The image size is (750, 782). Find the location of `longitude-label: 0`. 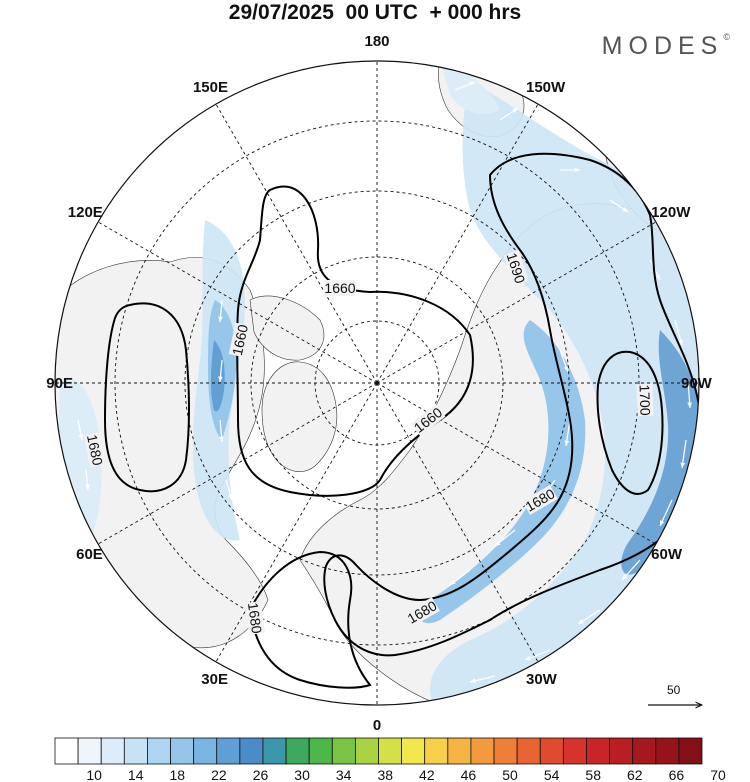

longitude-label: 0 is located at coordinates (377, 725).